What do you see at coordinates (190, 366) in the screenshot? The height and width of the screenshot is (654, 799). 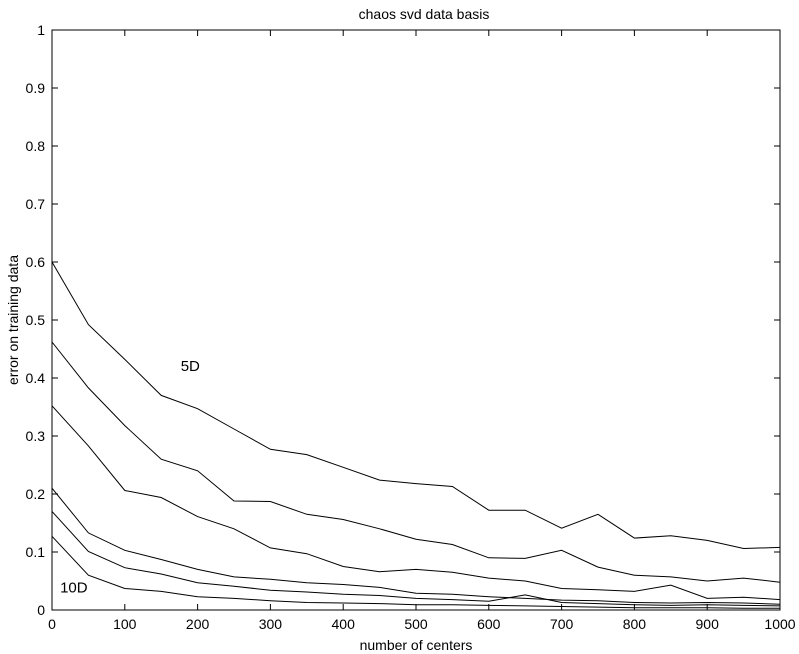 I see `annotation-label: 5D` at bounding box center [190, 366].